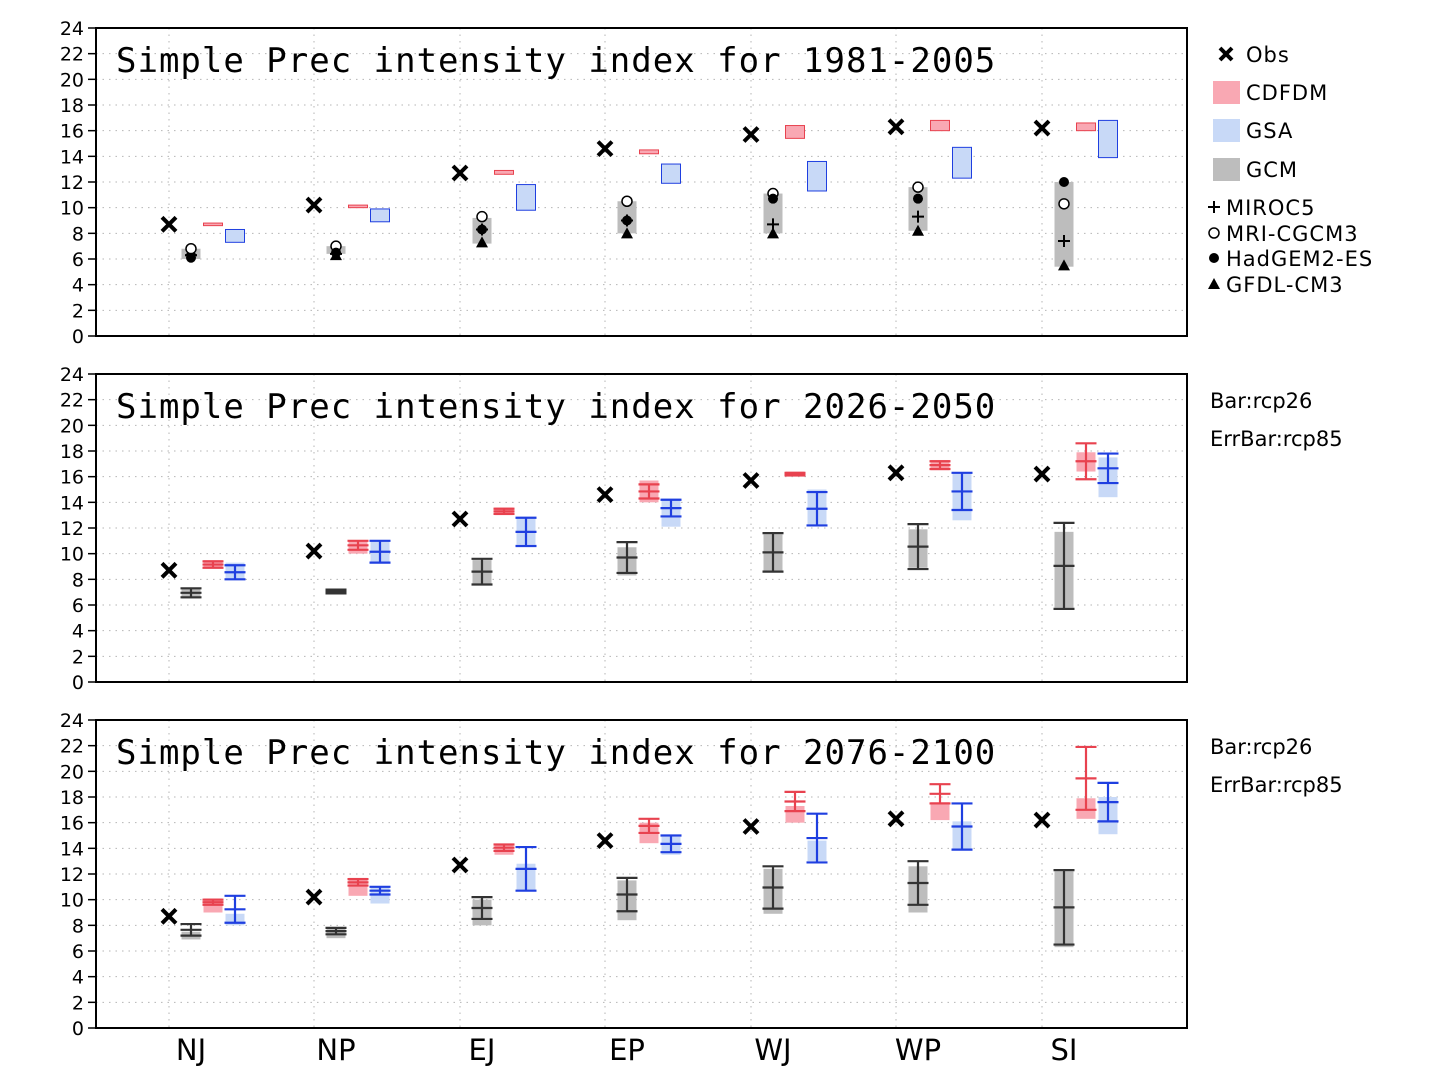 The image size is (1440, 1080). Describe the element at coordinates (72, 772) in the screenshot. I see `y-tick-label: 20` at that location.